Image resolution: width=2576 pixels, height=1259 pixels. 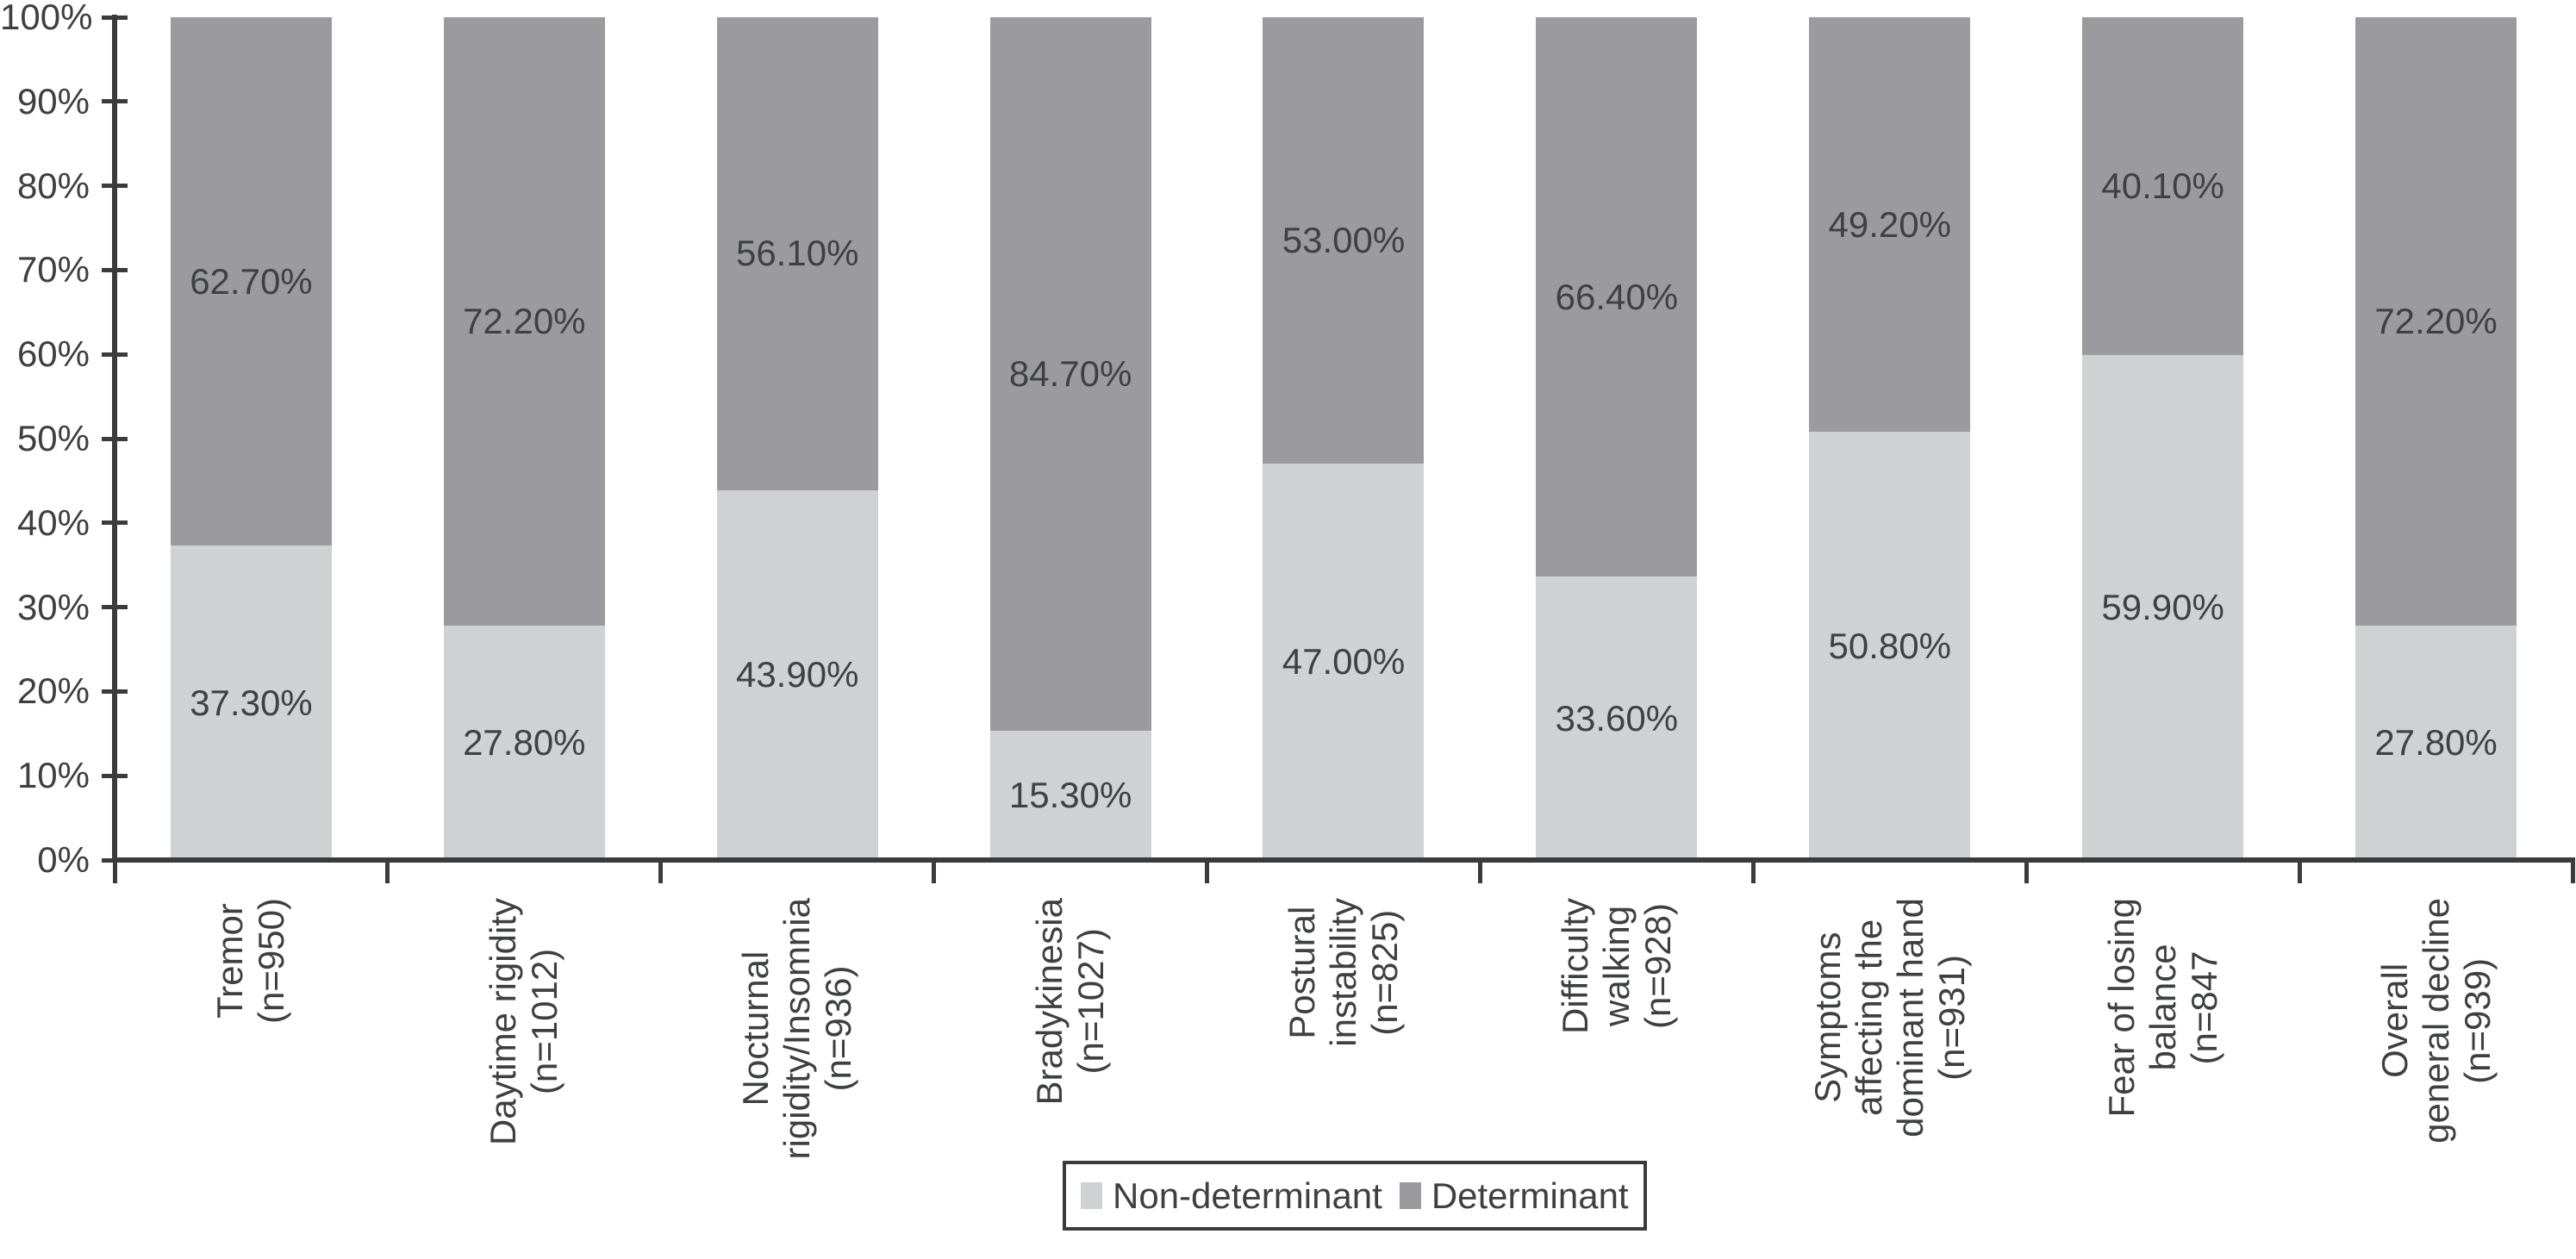 I want to click on bar-slot: 62.70% 37.30%, so click(x=251, y=439).